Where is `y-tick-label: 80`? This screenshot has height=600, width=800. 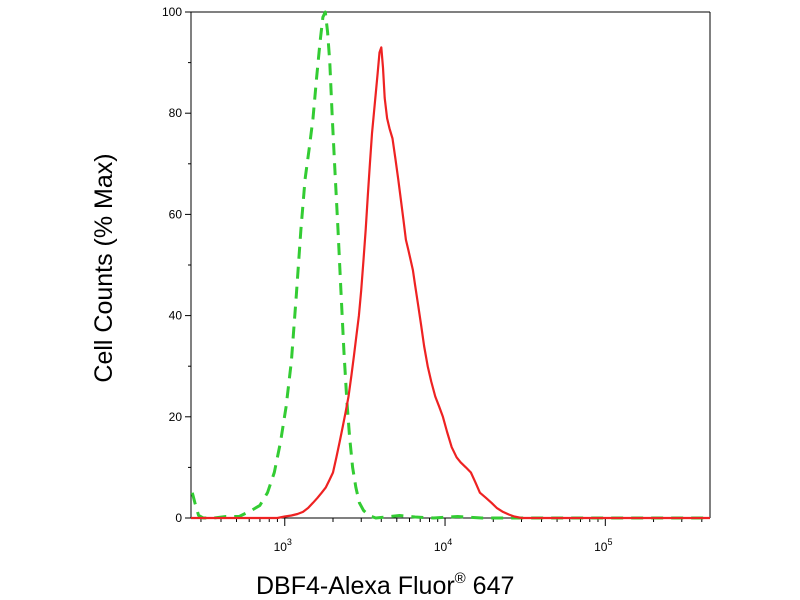 y-tick-label: 80 is located at coordinates (176, 113).